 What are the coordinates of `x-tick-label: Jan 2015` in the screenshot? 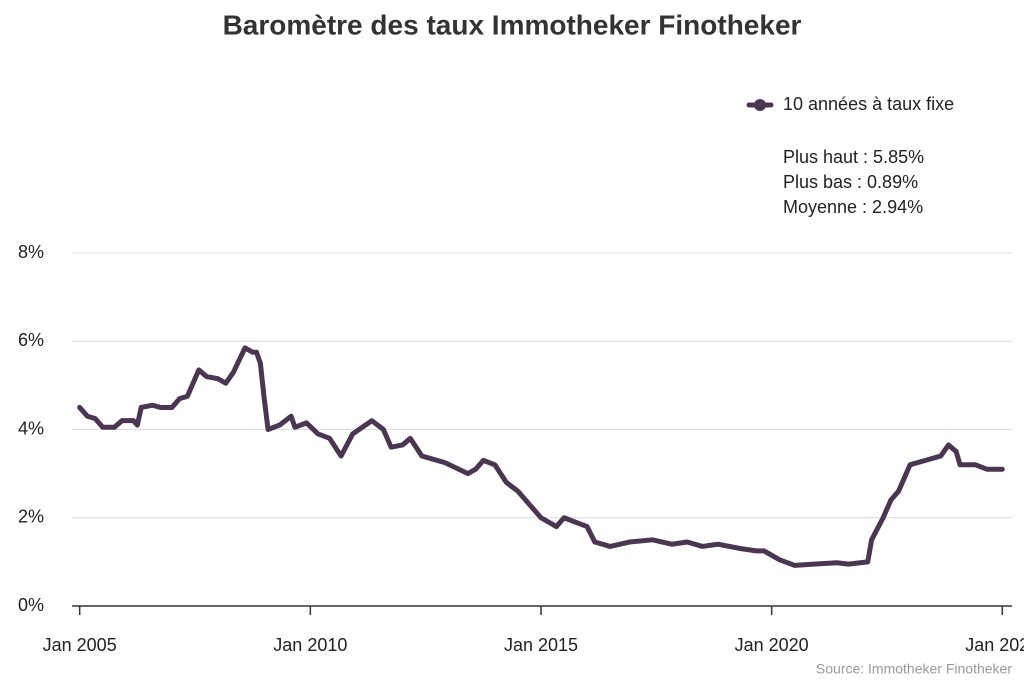 It's located at (541, 645).